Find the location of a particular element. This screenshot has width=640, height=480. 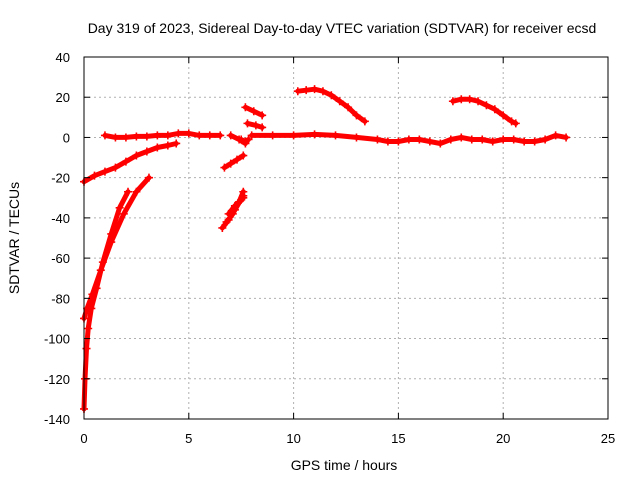

y-tick-label: -140 is located at coordinates (57, 419).